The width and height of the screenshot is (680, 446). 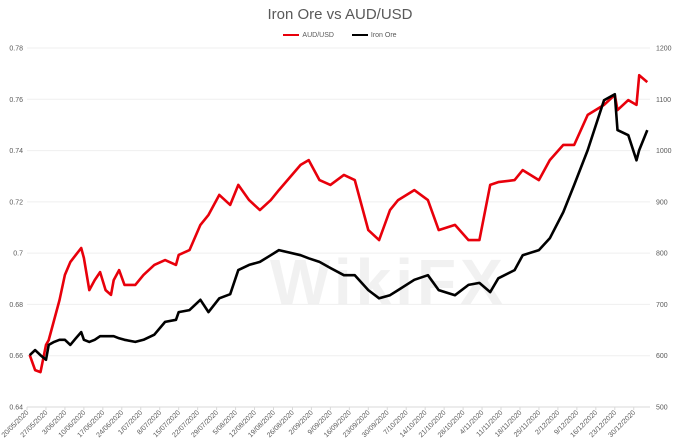 What do you see at coordinates (340, 35) in the screenshot?
I see `legend: AUD/USD Iron Ore` at bounding box center [340, 35].